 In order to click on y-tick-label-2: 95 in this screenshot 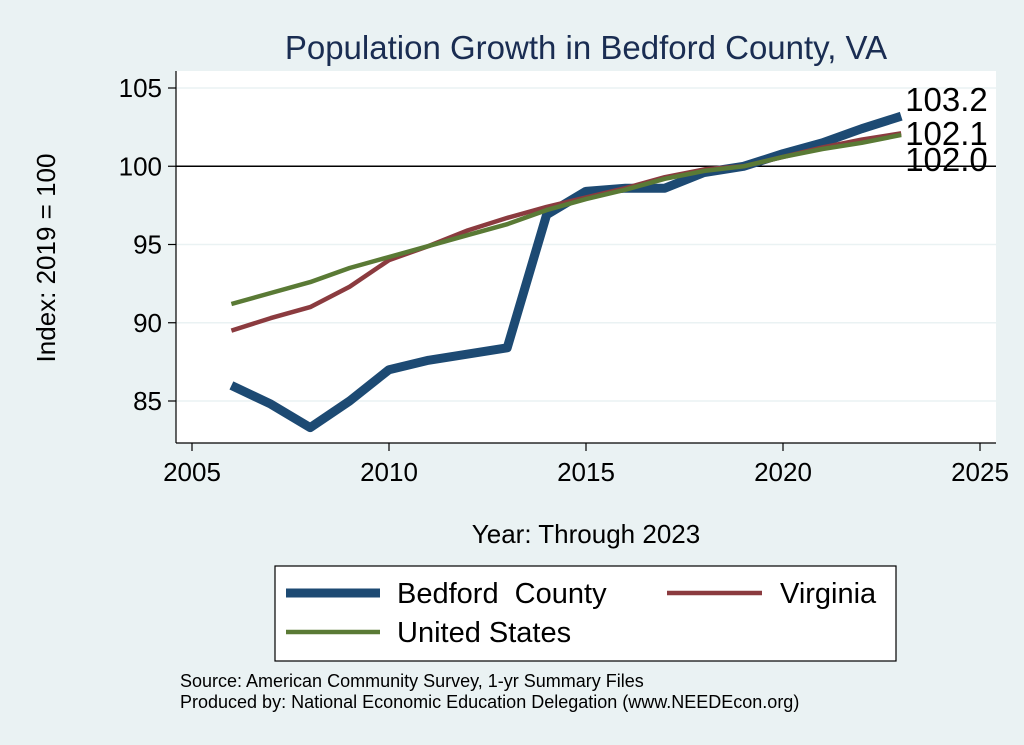, I will do `click(147, 245)`.